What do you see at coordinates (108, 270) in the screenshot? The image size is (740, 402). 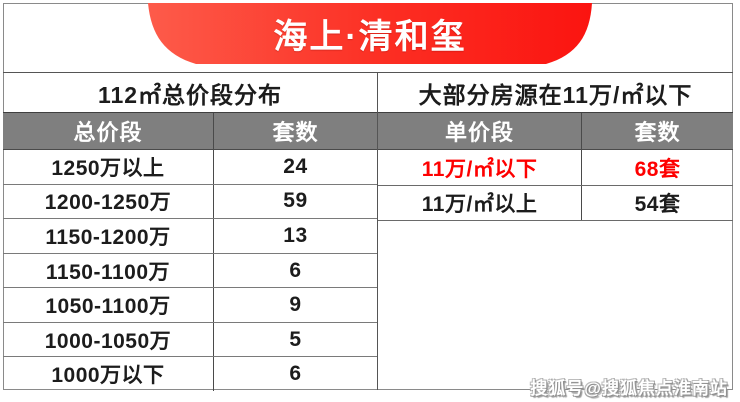 I see `price-range-cell: 1150-1100万` at bounding box center [108, 270].